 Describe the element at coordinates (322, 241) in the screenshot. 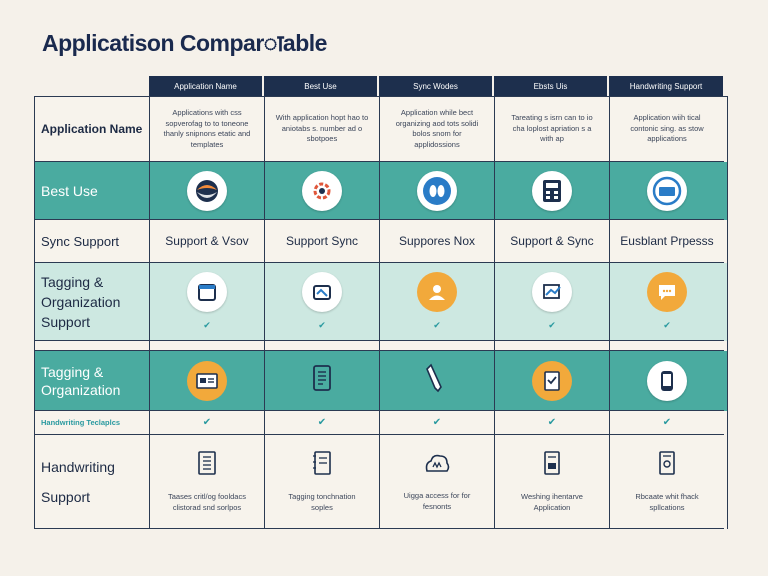

I see `table-cell: Support Sync` at that location.